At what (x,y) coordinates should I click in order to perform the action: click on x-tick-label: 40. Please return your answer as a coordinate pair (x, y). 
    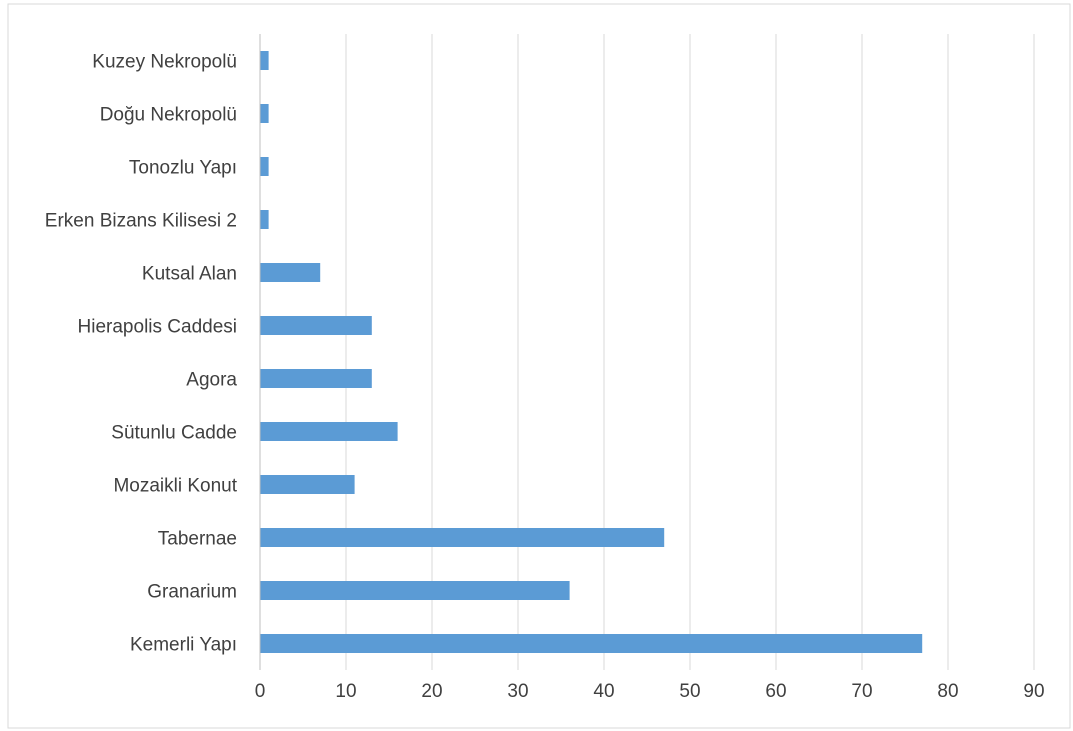
    Looking at the image, I should click on (603, 691).